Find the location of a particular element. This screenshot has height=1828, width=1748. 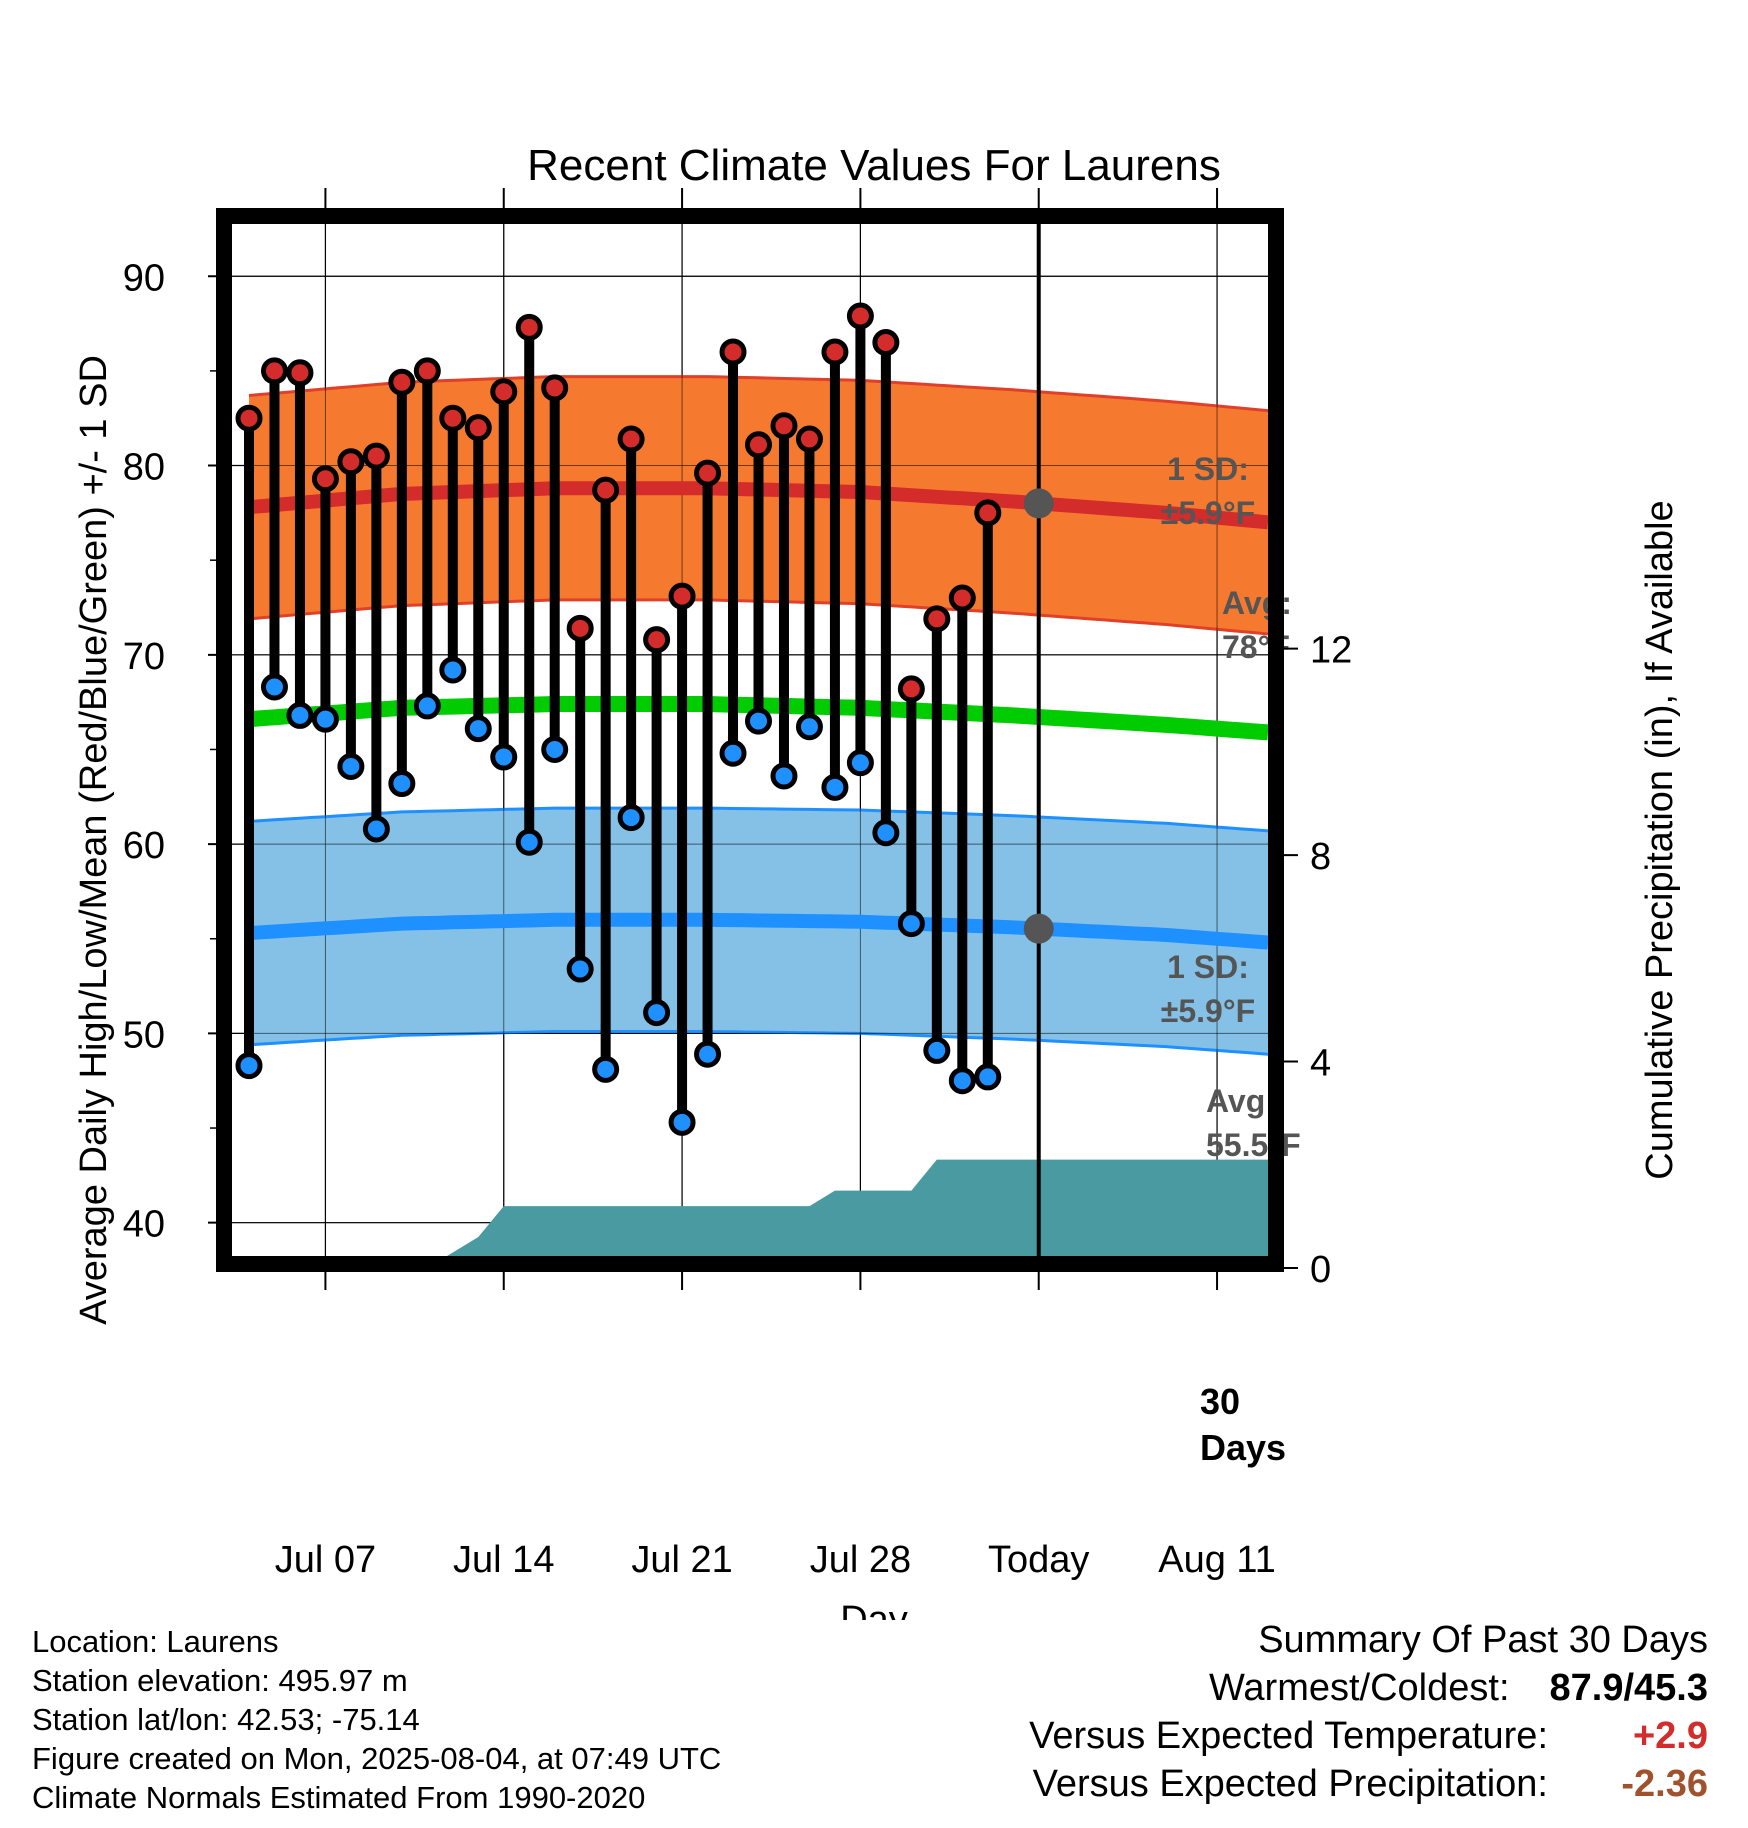

y-right-tick-label: 12 is located at coordinates (1331, 651).